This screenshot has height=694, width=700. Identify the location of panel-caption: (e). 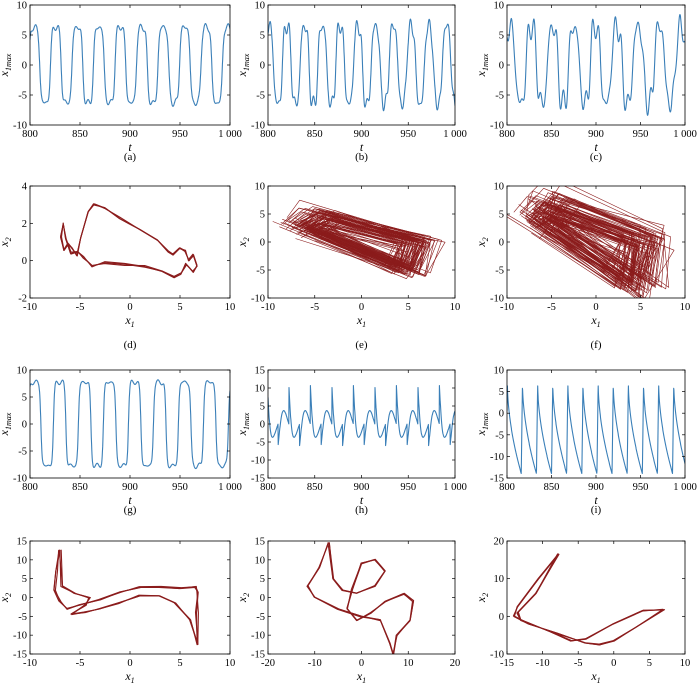
(361, 345).